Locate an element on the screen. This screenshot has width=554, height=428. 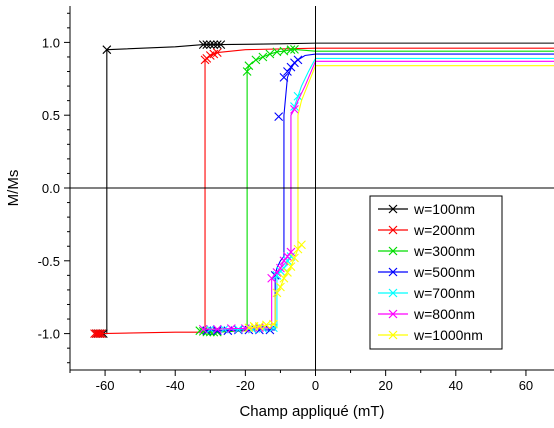
y-tick-label: -1.0 is located at coordinates (49, 334).